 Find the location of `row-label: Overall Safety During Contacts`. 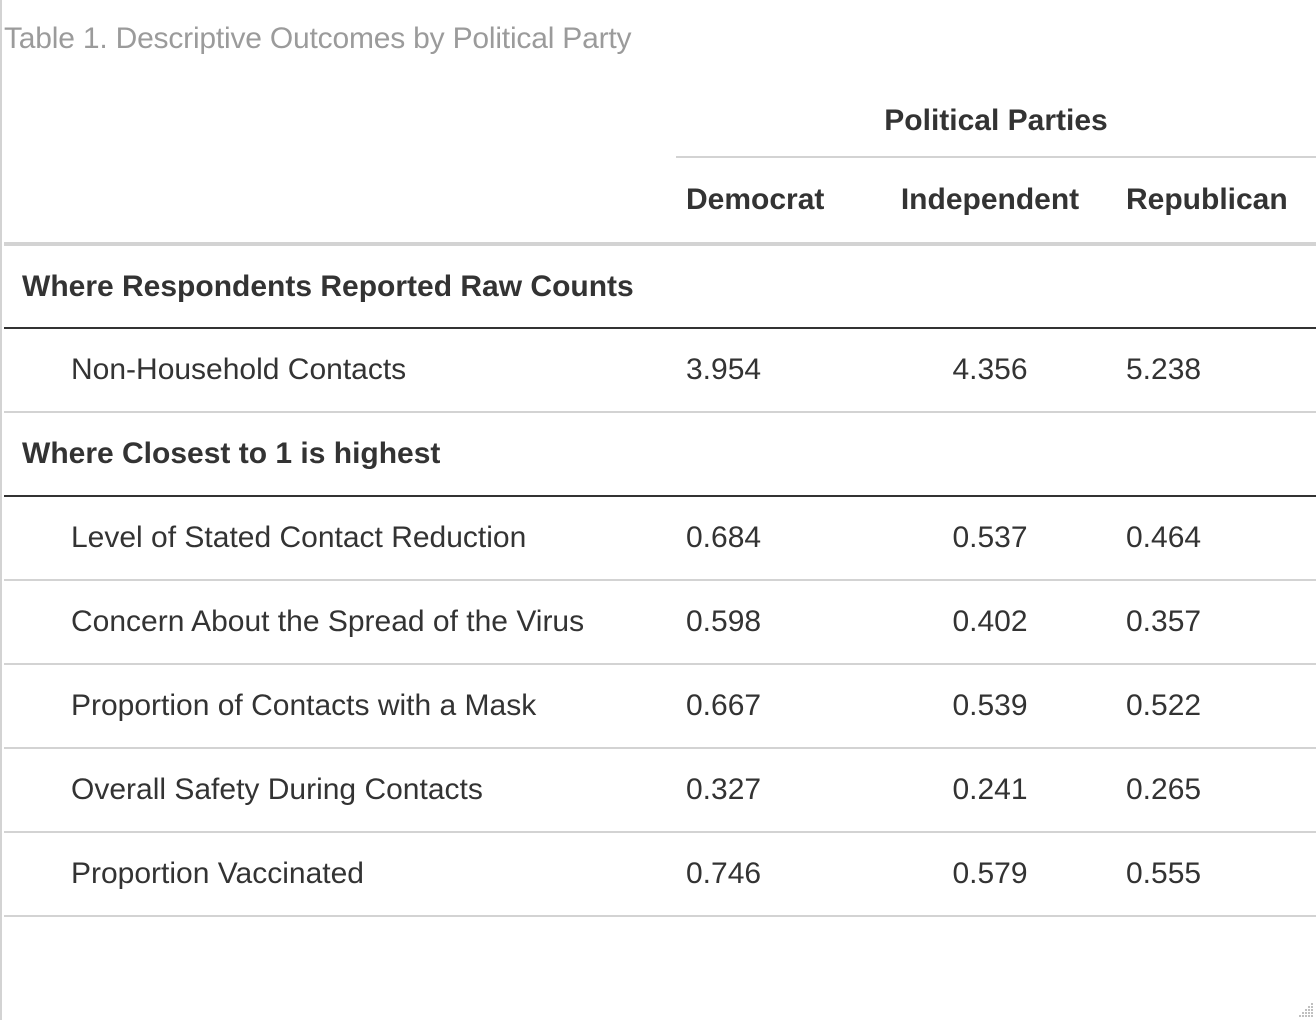

row-label: Overall Safety During Contacts is located at coordinates (339, 790).